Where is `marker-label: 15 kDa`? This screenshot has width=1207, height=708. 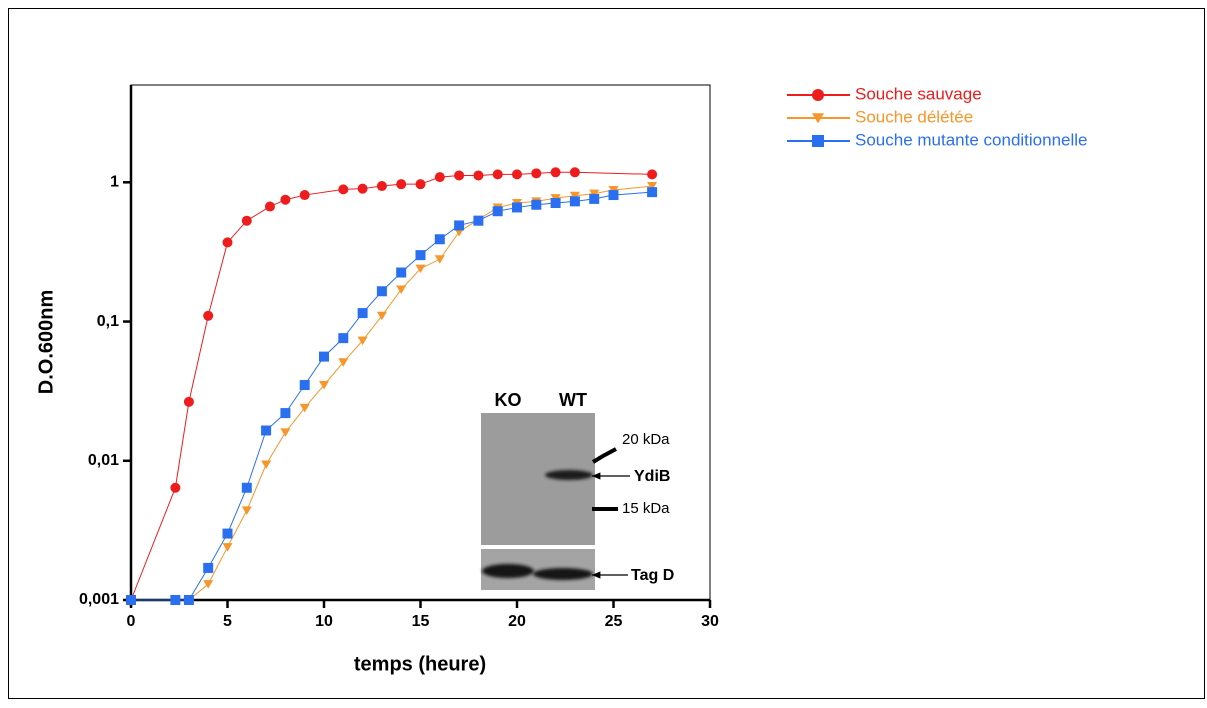 marker-label: 15 kDa is located at coordinates (646, 508).